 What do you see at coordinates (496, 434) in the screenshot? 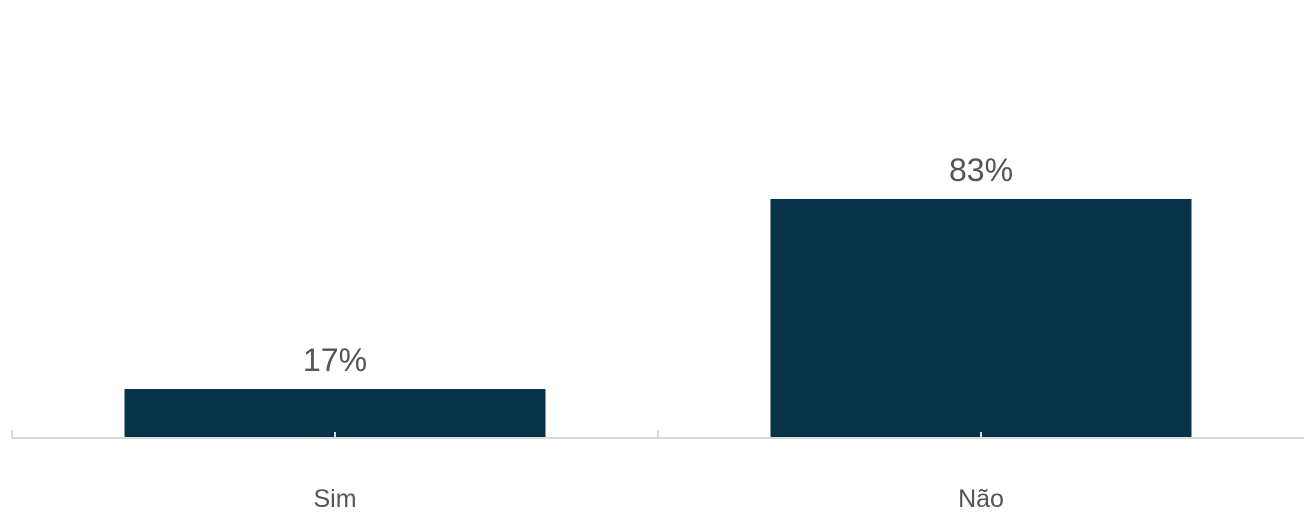
I see `x-axis-ticks-group` at bounding box center [496, 434].